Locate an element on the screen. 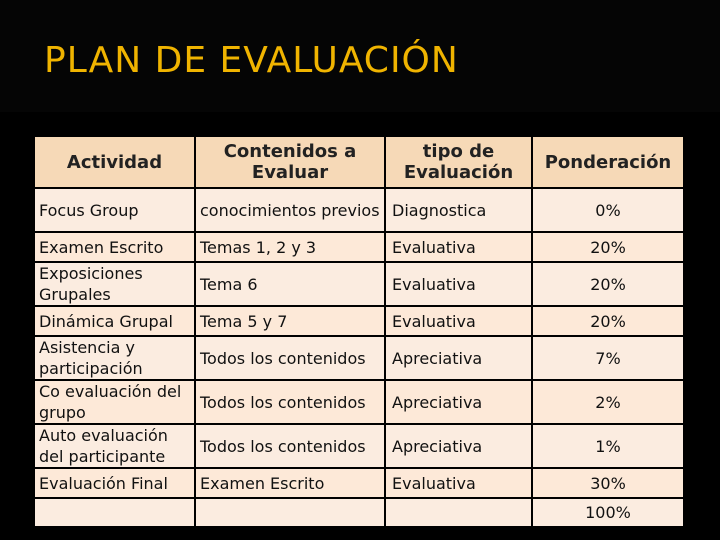 This screenshot has height=540, width=720. header-actividad: Actividad is located at coordinates (115, 163).